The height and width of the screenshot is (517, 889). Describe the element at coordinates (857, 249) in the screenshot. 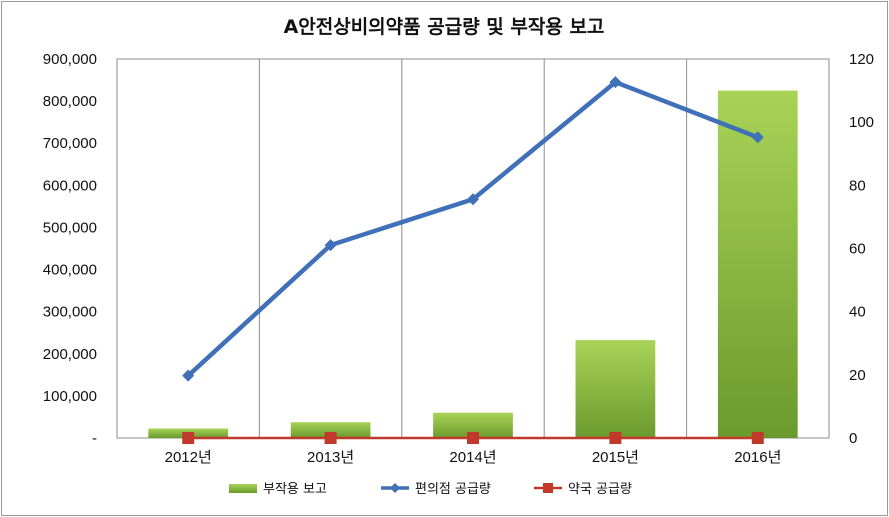

I see `right-axis-tick-label: 60` at that location.